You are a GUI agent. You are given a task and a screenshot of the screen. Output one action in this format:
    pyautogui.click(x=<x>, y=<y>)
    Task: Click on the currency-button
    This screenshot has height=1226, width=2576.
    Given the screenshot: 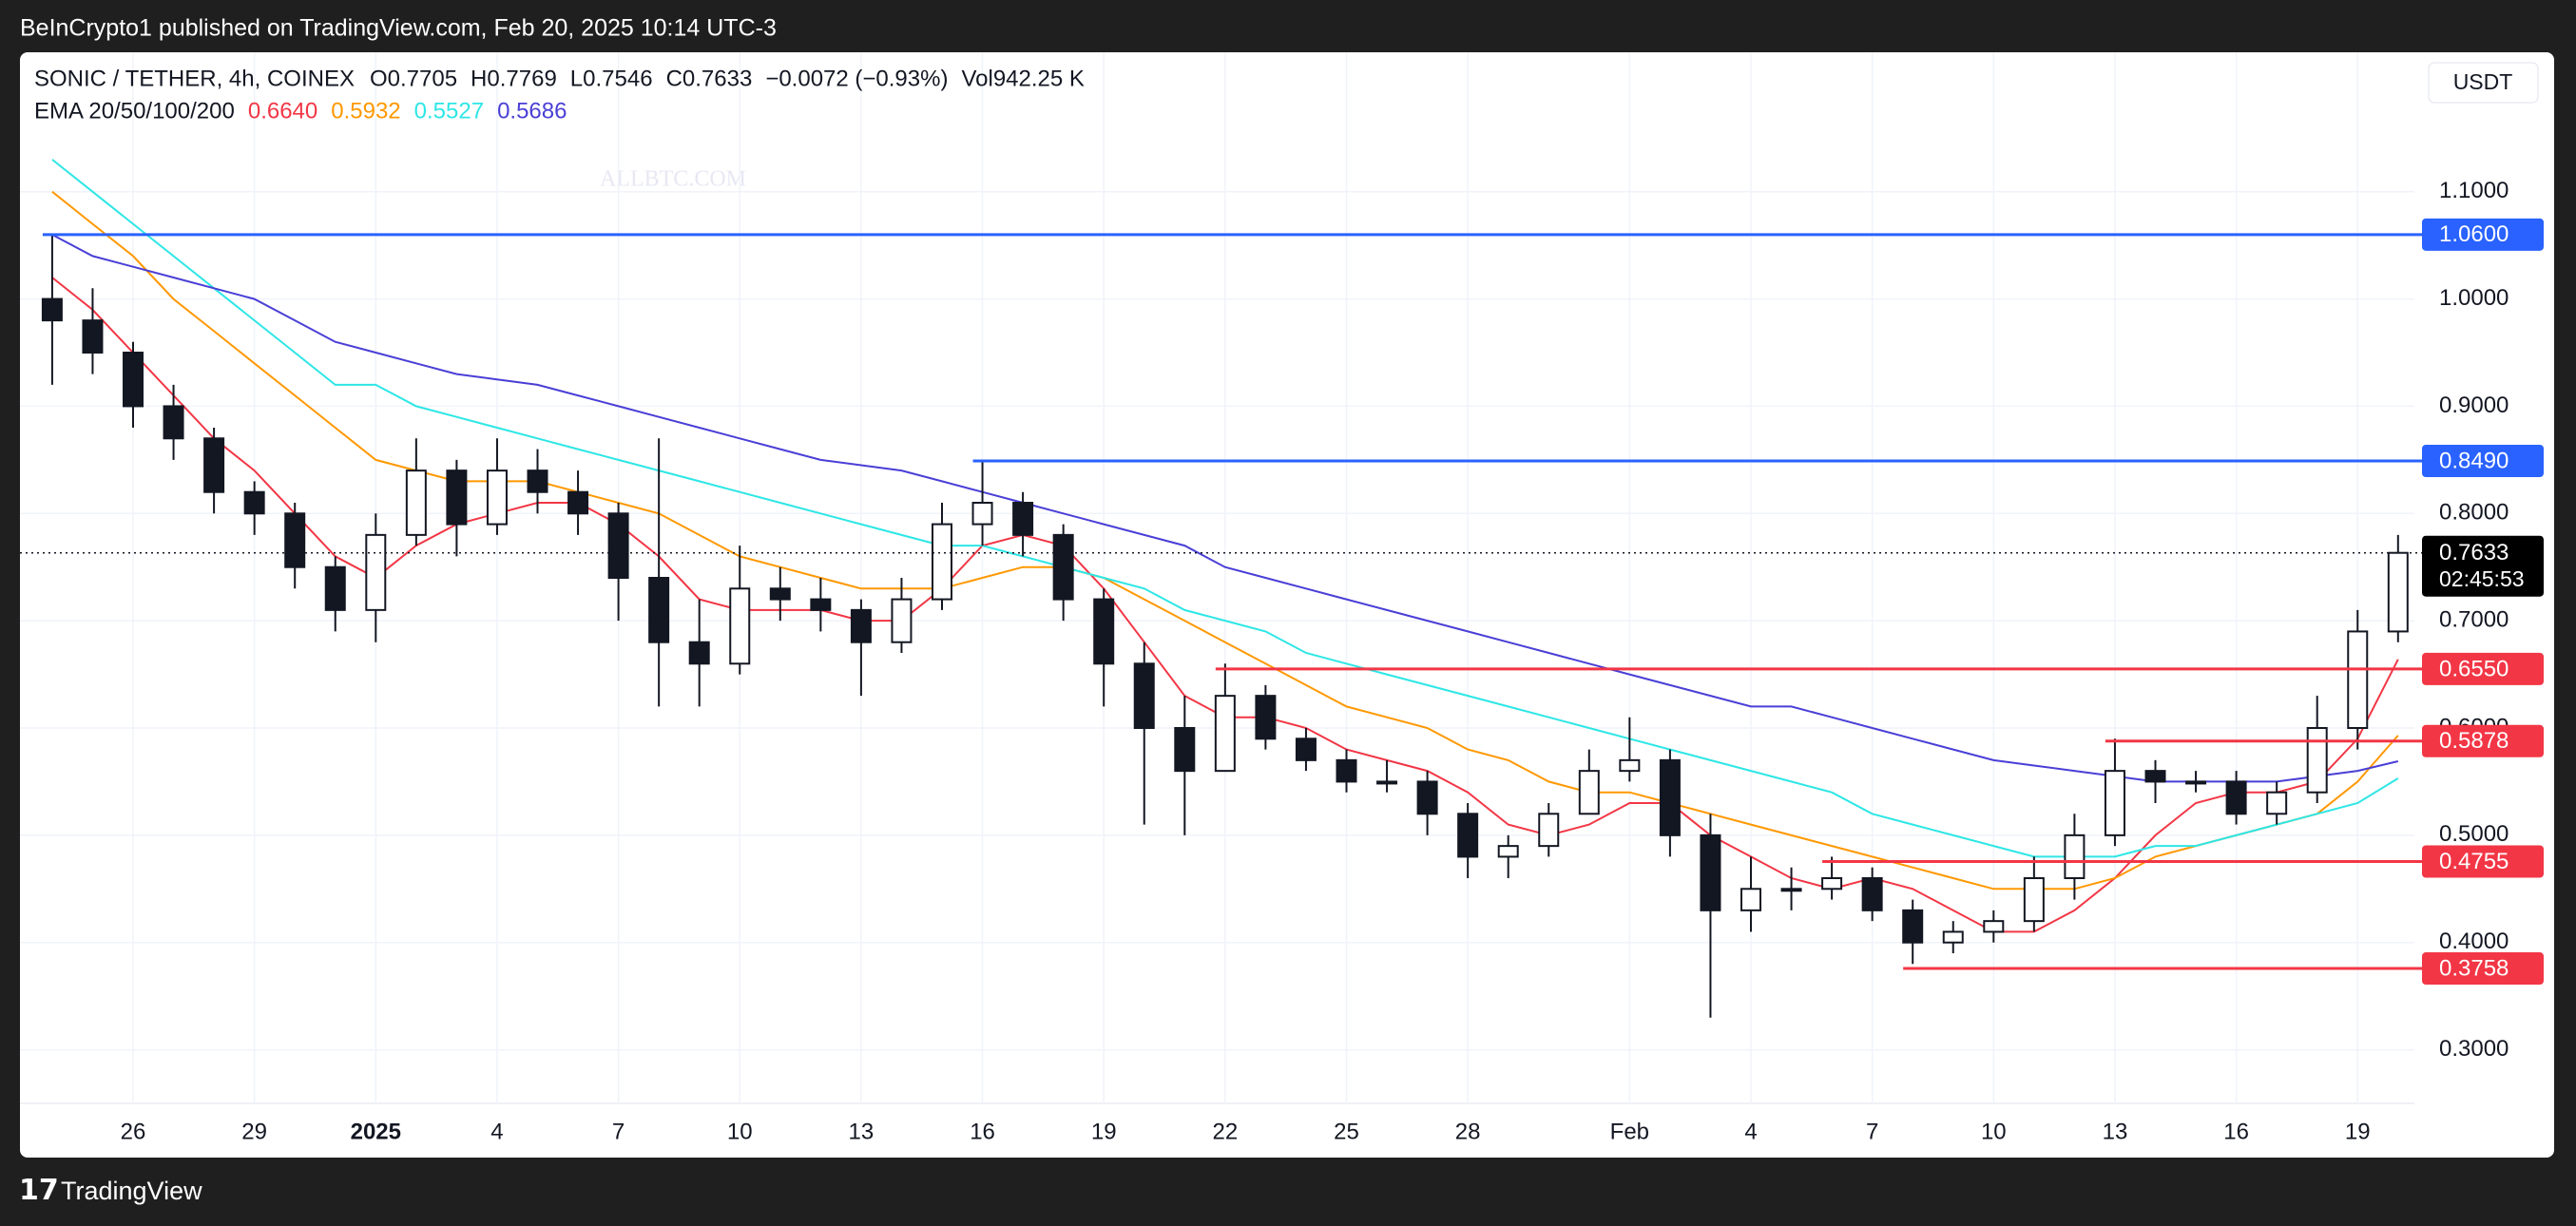 What is the action you would take?
    pyautogui.click(x=2484, y=83)
    